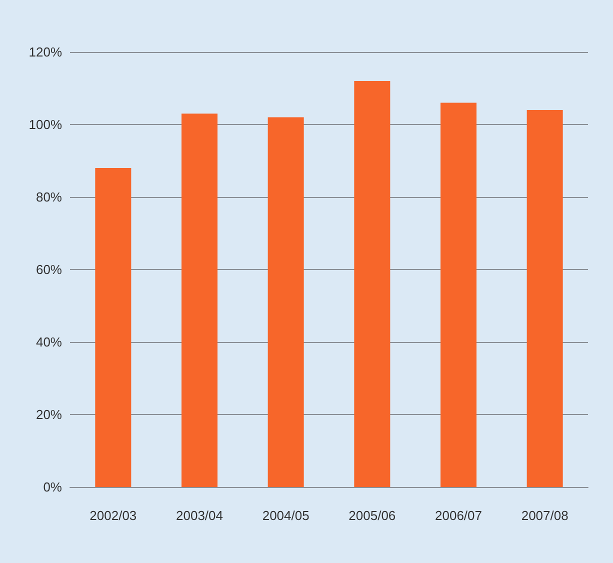  I want to click on y-tick-label: 60%, so click(49, 269).